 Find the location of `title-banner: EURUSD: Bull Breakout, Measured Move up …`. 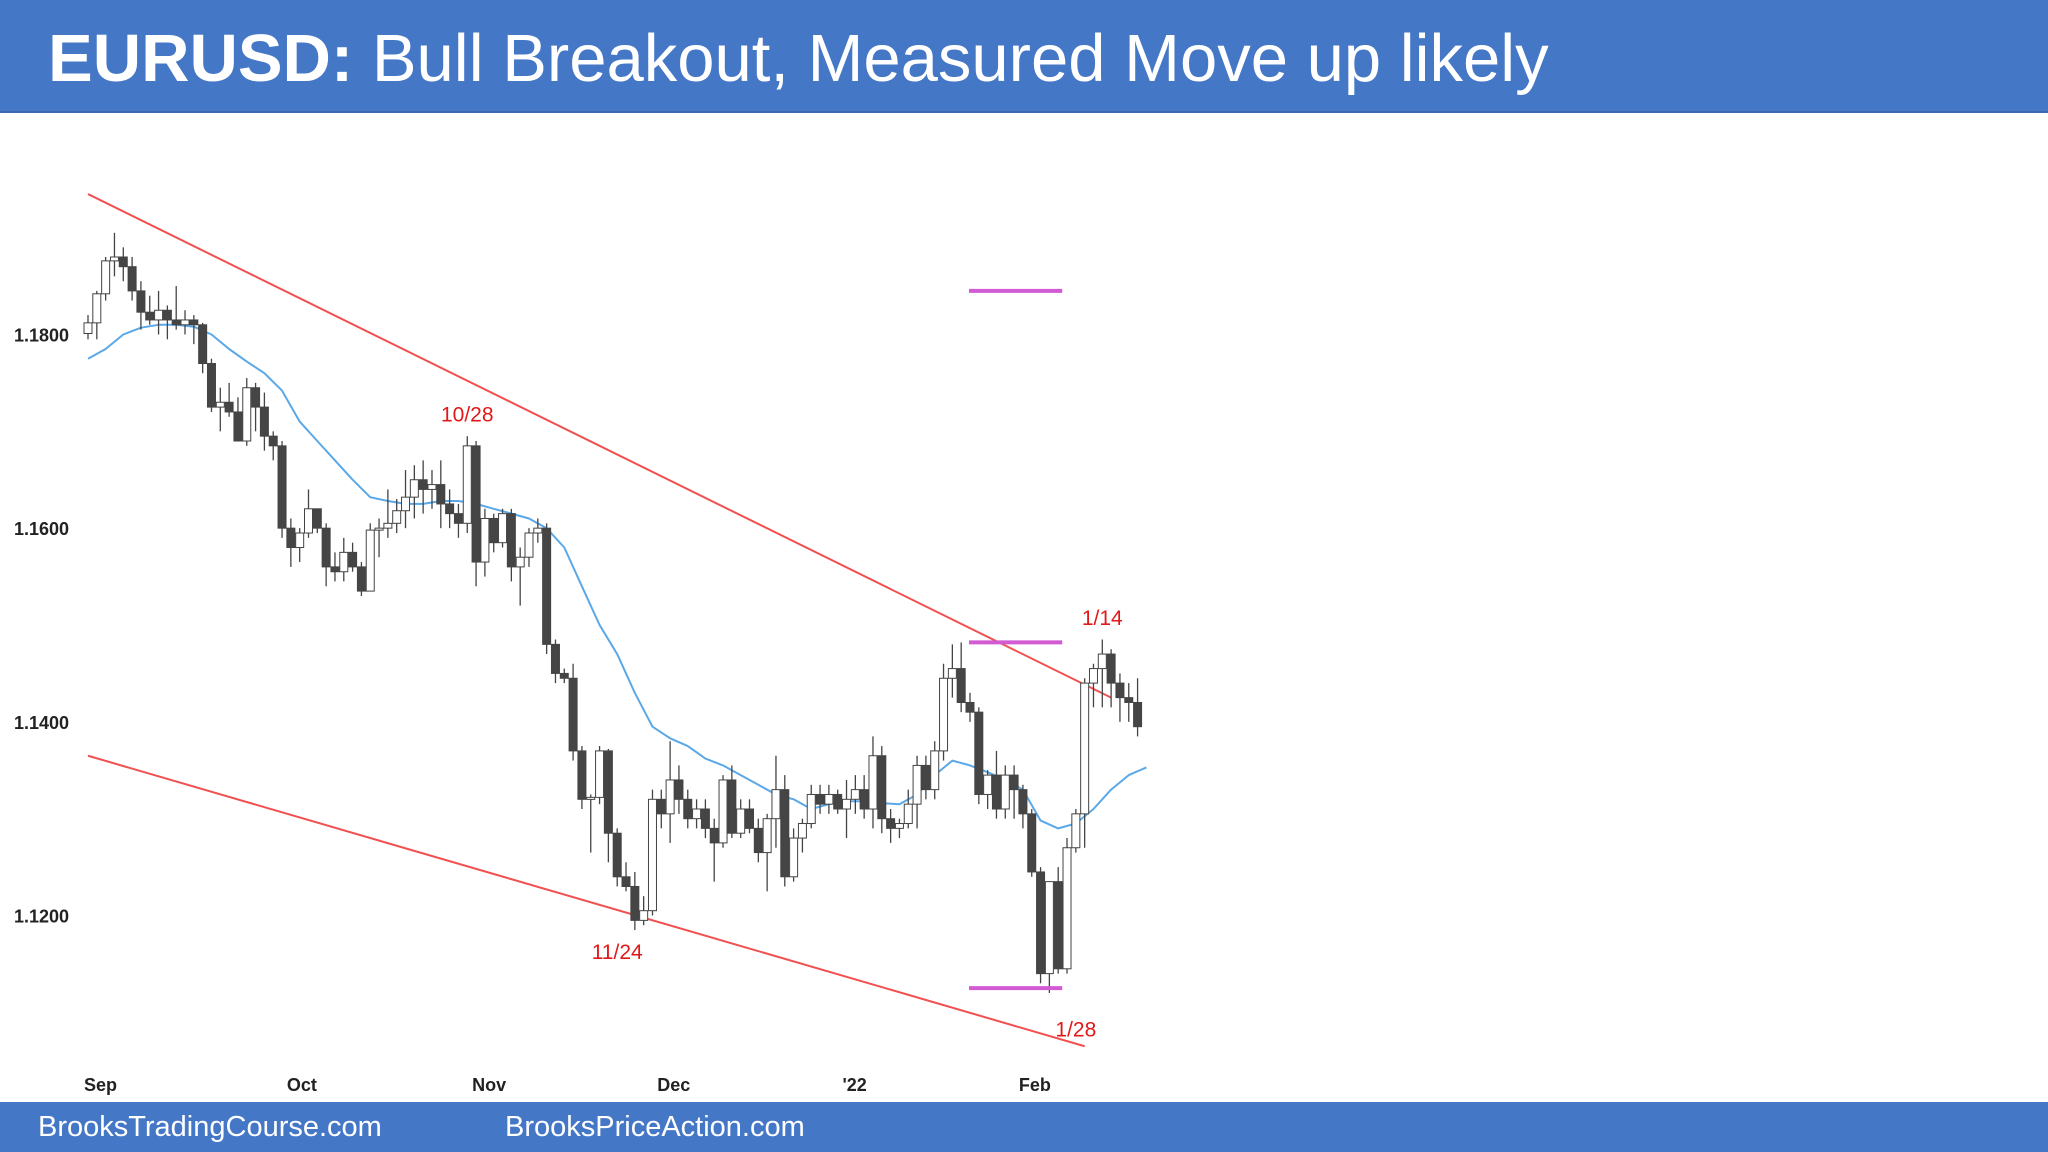

title-banner: EURUSD: Bull Breakout, Measured Move up … is located at coordinates (1024, 56).